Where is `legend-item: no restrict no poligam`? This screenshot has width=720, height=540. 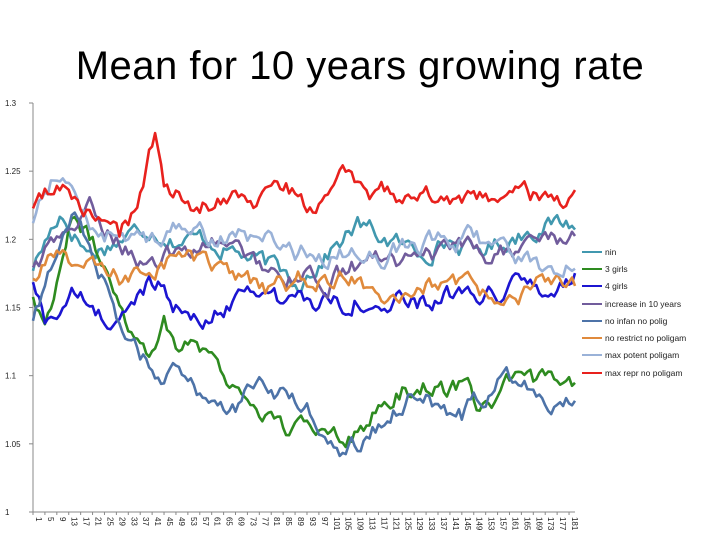
legend-item: no restrict no poligam is located at coordinates (651, 337).